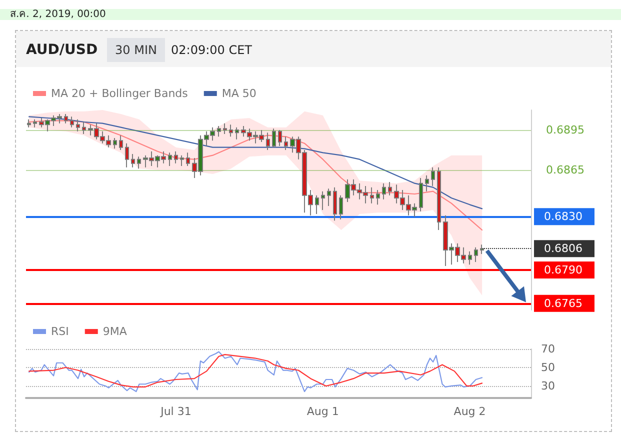 Image resolution: width=621 pixels, height=442 pixels. I want to click on chart-subtitle: 30 MIN, so click(136, 50).